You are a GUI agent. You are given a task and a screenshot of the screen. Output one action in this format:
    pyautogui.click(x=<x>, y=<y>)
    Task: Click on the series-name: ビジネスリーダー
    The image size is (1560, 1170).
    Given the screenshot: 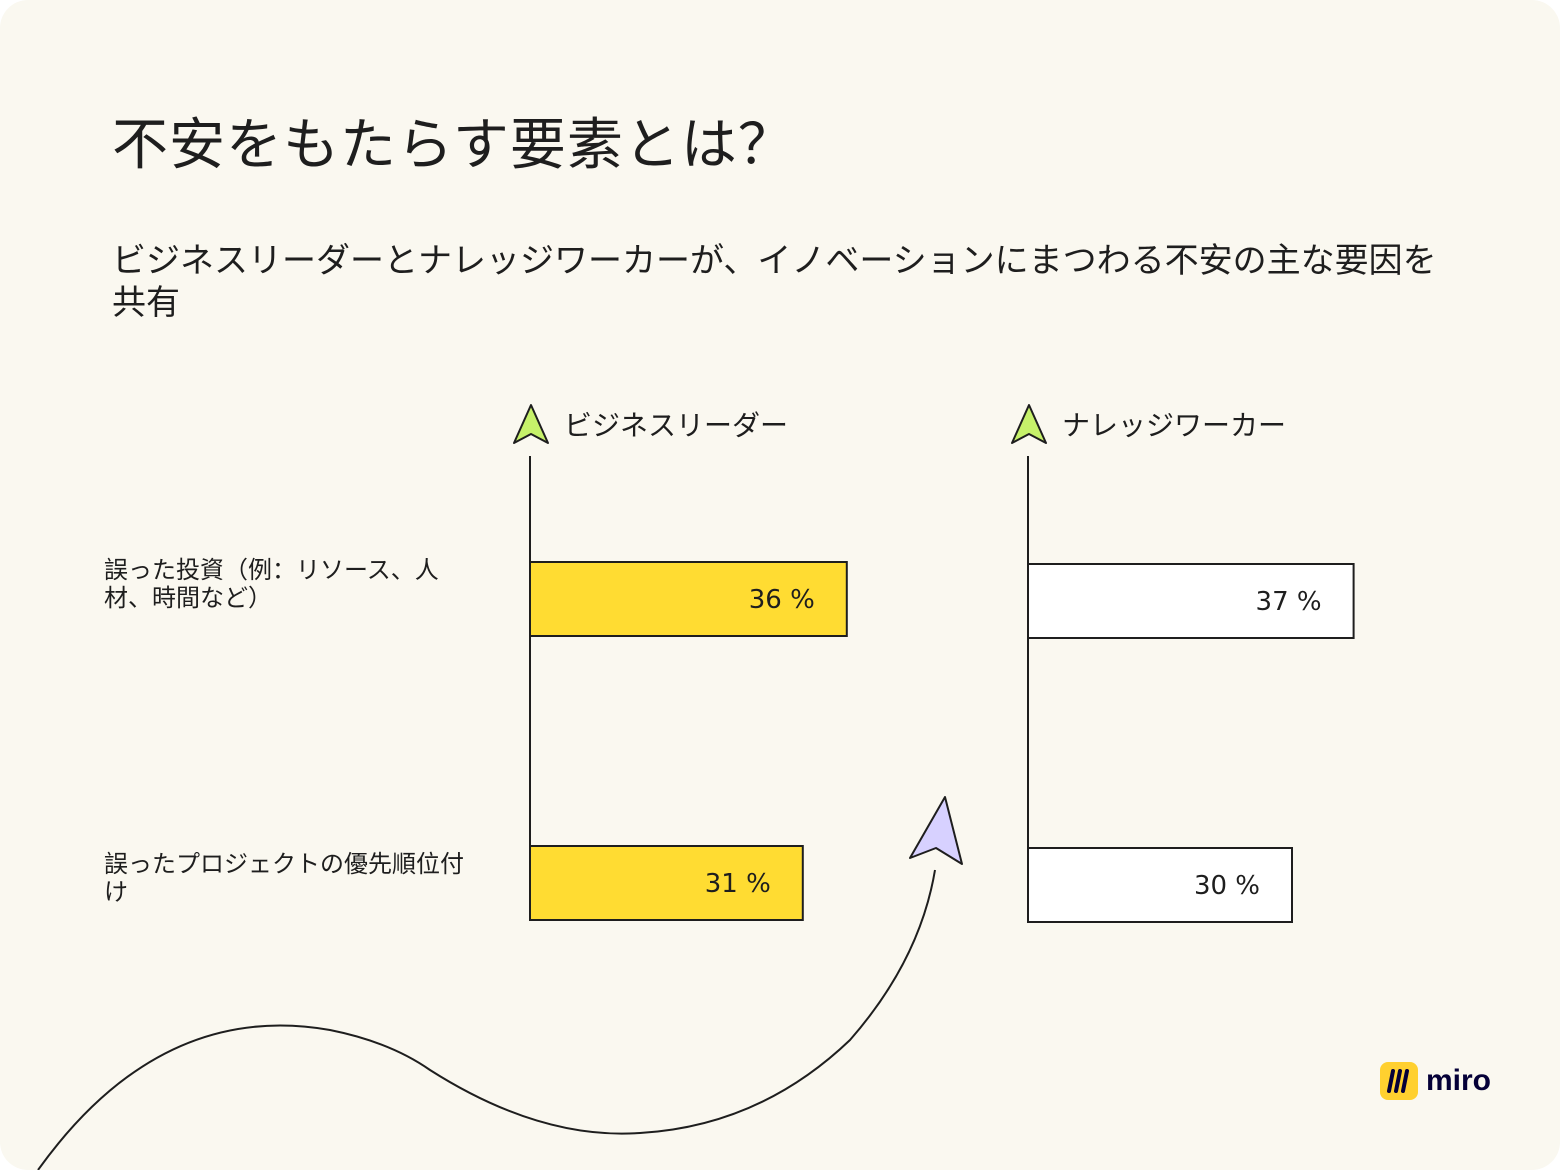 What is the action you would take?
    pyautogui.click(x=676, y=425)
    